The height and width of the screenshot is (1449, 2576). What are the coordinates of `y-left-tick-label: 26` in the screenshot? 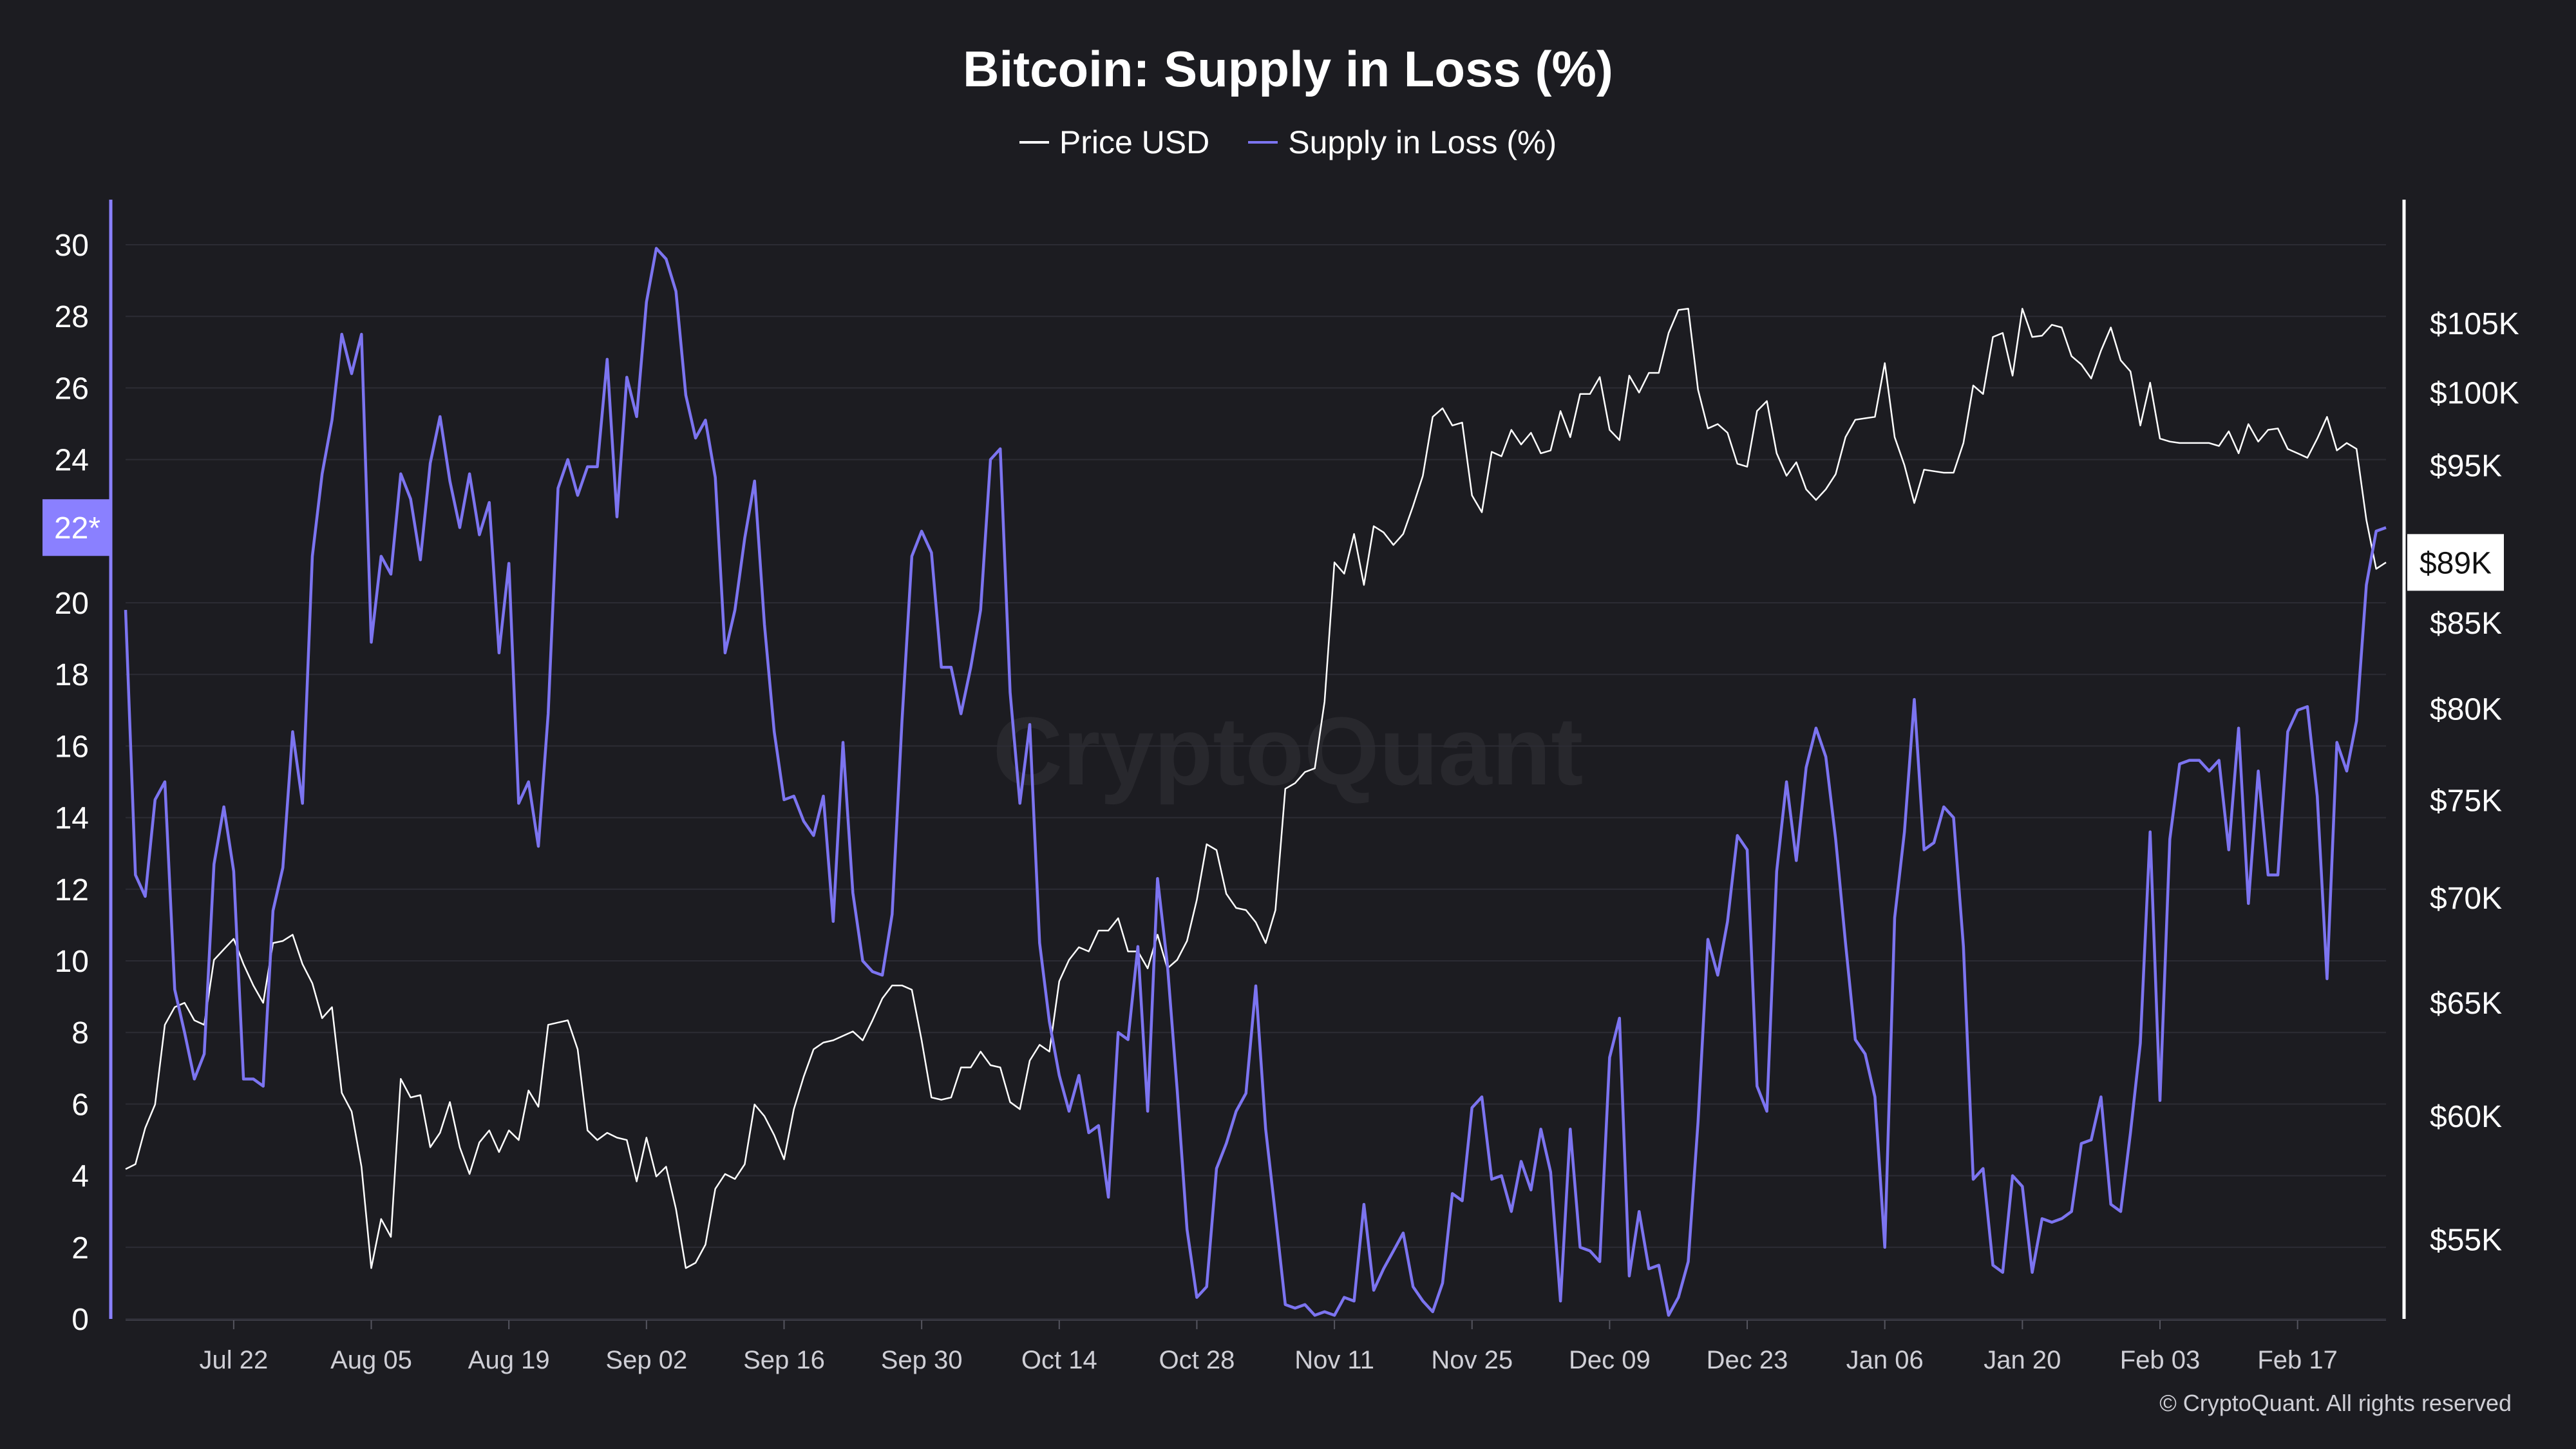 It's located at (72, 389).